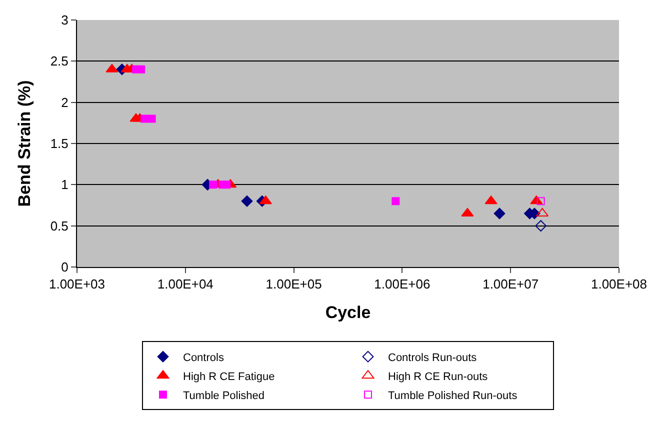 The width and height of the screenshot is (659, 422). What do you see at coordinates (59, 226) in the screenshot?
I see `y-tick-label: 0.5` at bounding box center [59, 226].